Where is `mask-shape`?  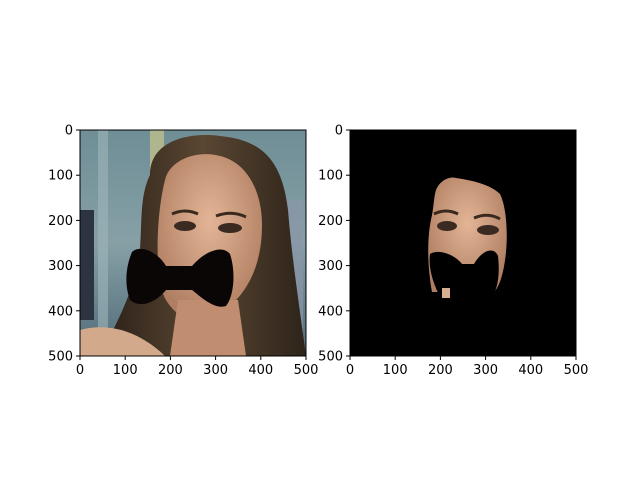
mask-shape is located at coordinates (180, 277).